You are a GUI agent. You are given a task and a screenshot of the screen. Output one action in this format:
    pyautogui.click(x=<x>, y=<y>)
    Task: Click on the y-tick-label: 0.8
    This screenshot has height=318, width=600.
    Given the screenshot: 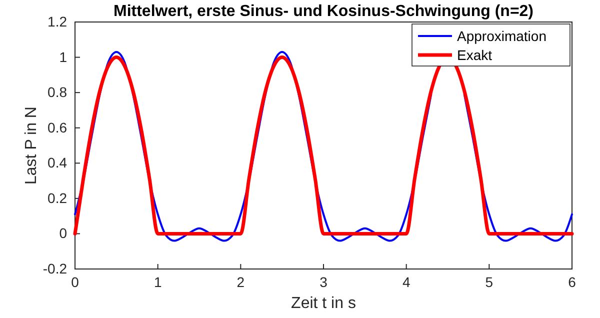 What is the action you would take?
    pyautogui.click(x=58, y=92)
    